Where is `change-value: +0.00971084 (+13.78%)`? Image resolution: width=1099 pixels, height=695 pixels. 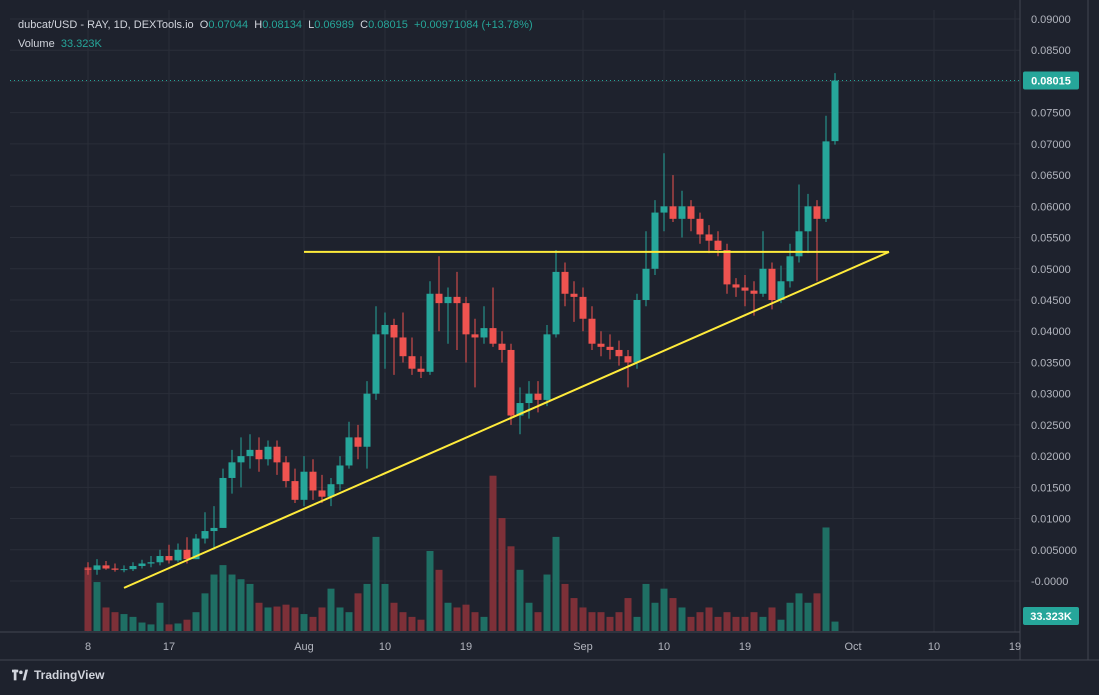
change-value: +0.00971084 (+13.78%) is located at coordinates (473, 25).